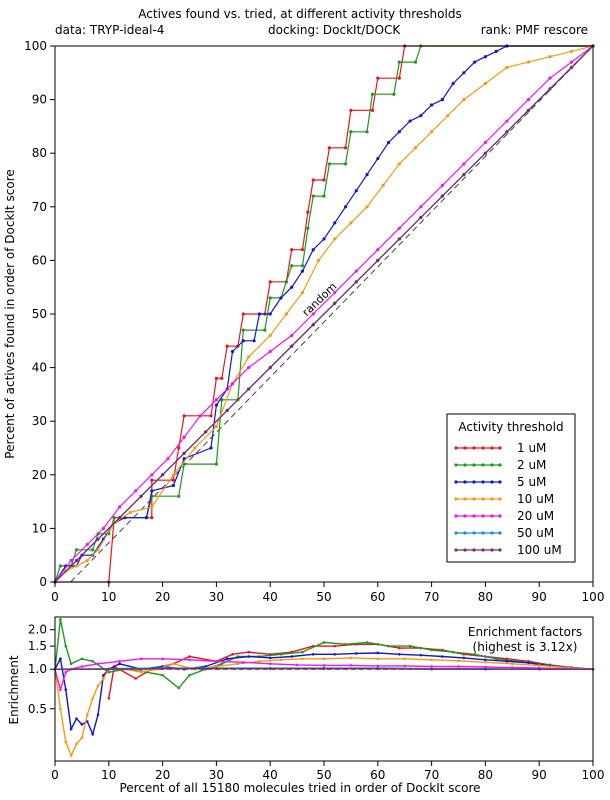 The height and width of the screenshot is (800, 610). What do you see at coordinates (508, 499) in the screenshot?
I see `legend-items: 1 uM 2 uM 5 uM 10 uM 20 uM 50 uM 100 uM` at bounding box center [508, 499].